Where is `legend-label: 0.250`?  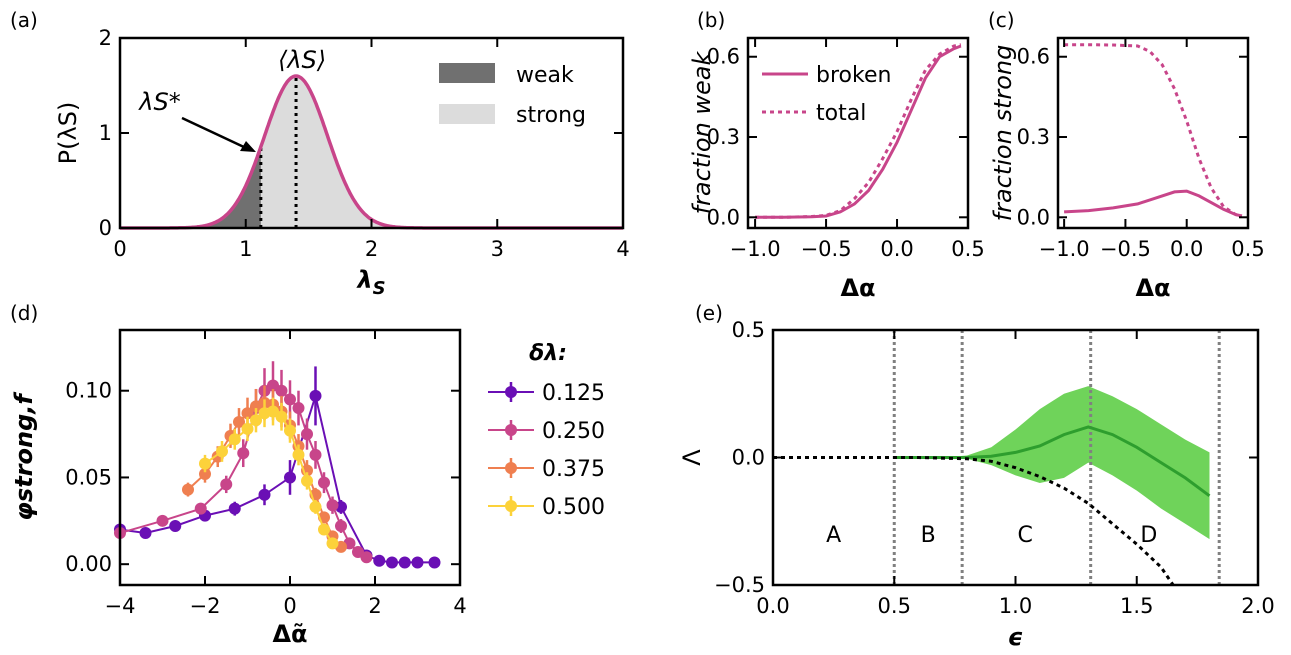 legend-label: 0.250 is located at coordinates (573, 431).